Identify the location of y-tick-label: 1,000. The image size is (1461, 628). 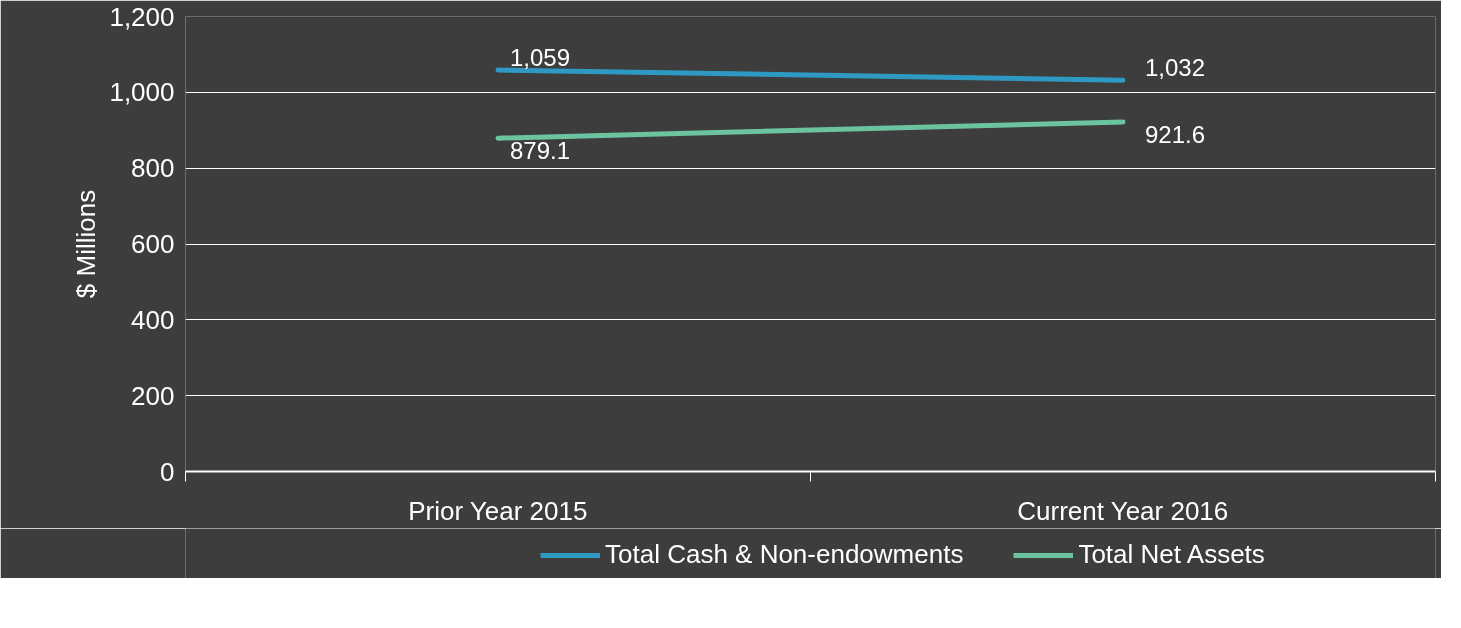
(142, 92).